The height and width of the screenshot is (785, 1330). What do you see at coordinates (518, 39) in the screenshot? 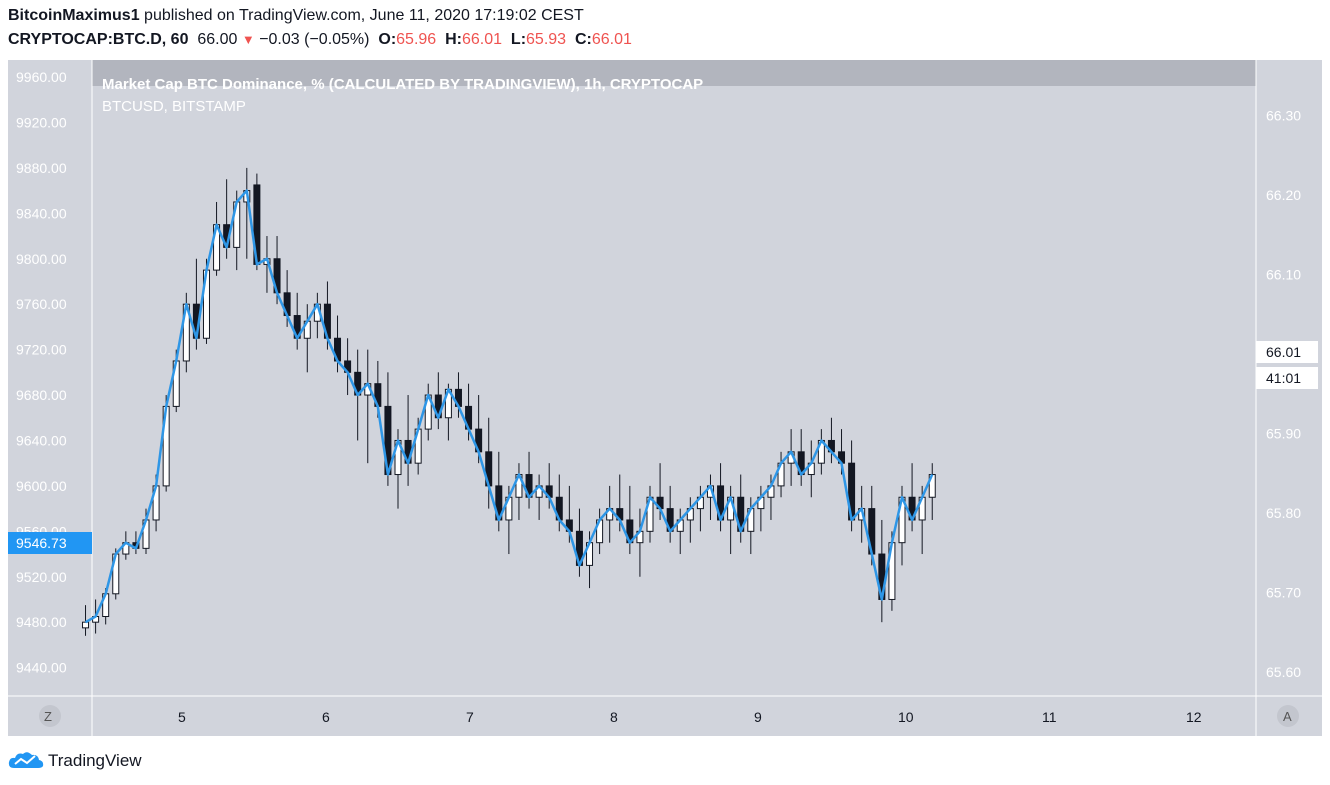
I see `low-label: L:` at bounding box center [518, 39].